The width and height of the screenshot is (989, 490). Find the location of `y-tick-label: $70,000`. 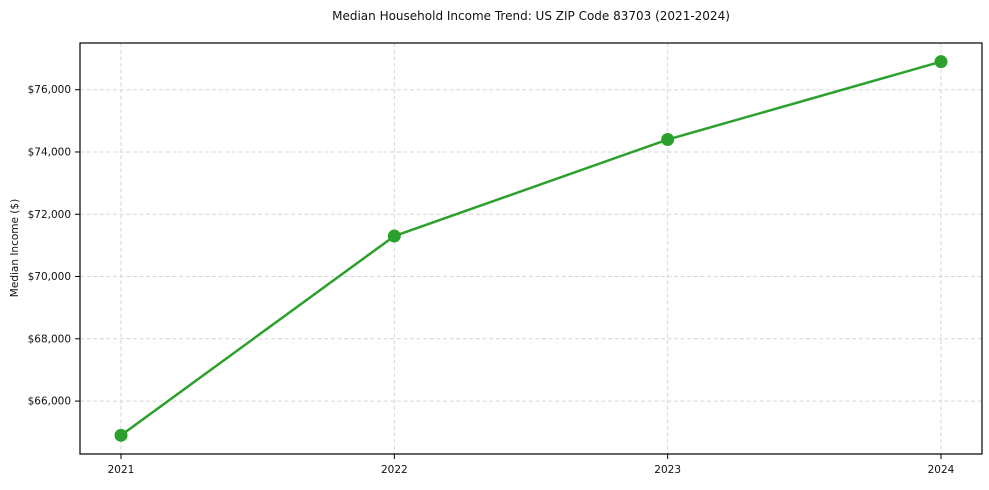

y-tick-label: $70,000 is located at coordinates (49, 277).